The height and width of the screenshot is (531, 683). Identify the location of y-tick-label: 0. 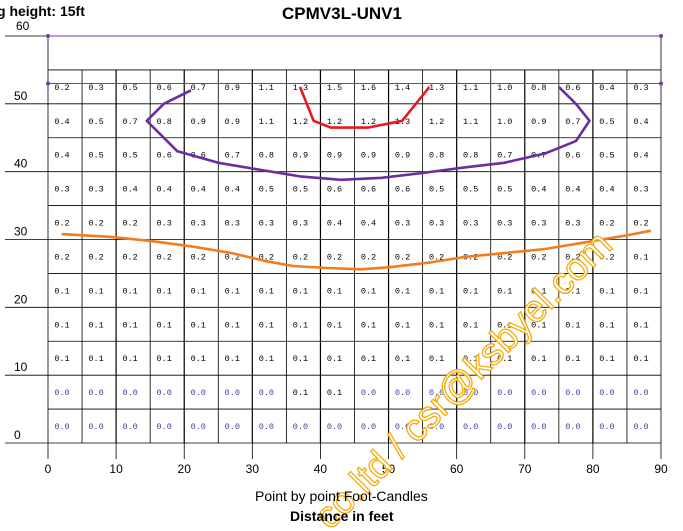
(17, 435).